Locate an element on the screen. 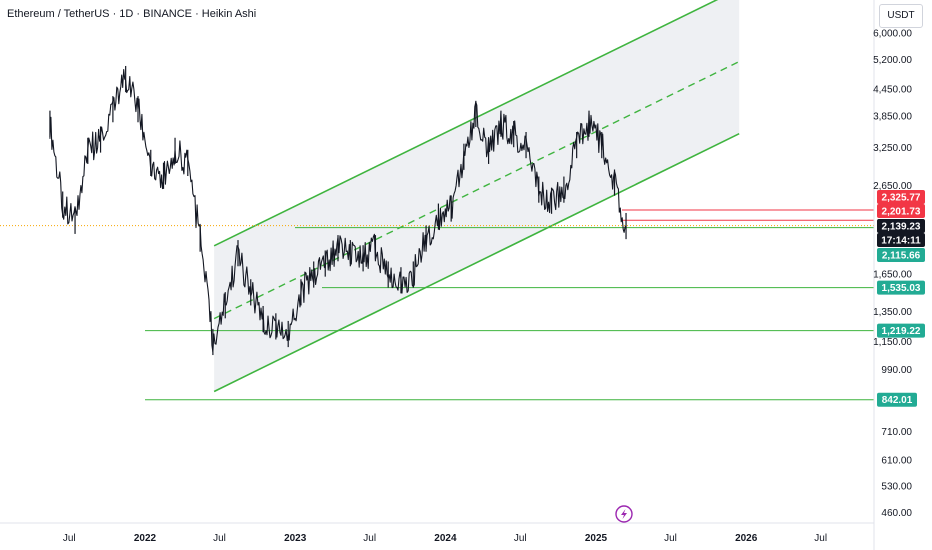 The image size is (932, 550). price-tick-label: 610.00 is located at coordinates (896, 460).